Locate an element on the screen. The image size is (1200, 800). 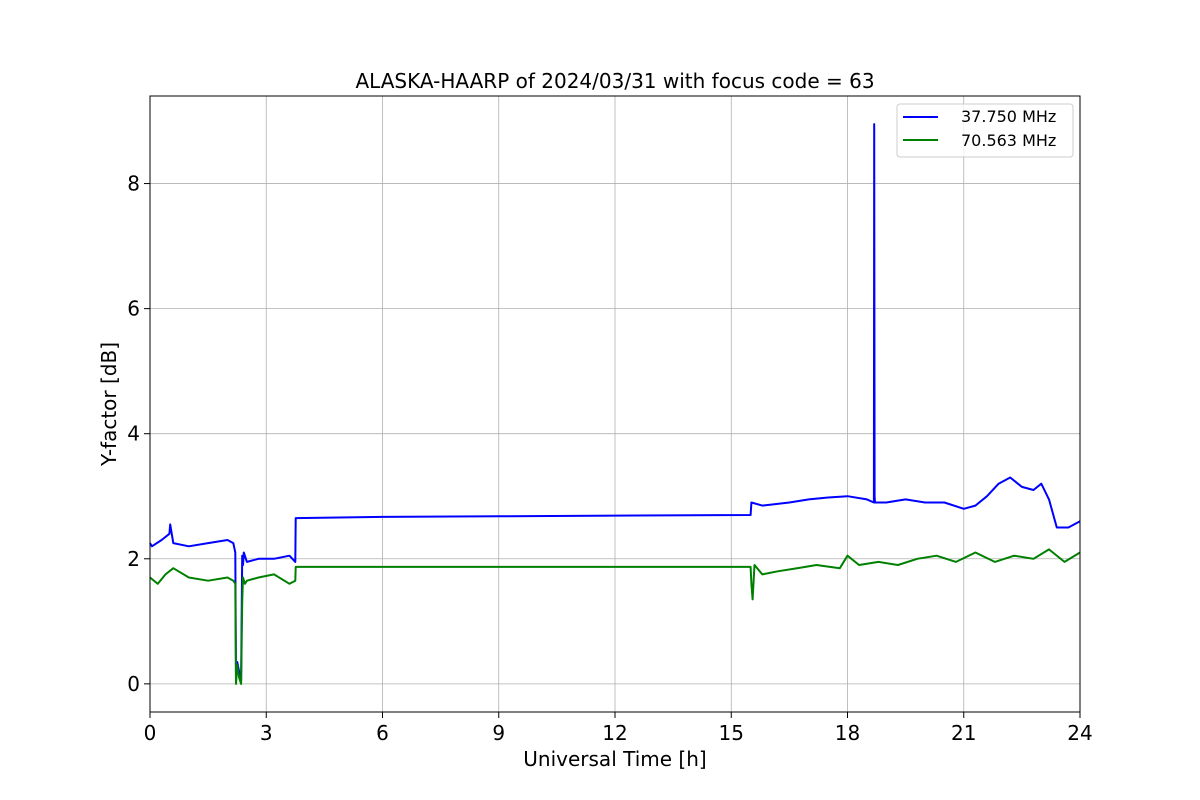
y-axis: 0 2 4 6 8 is located at coordinates (138, 434).